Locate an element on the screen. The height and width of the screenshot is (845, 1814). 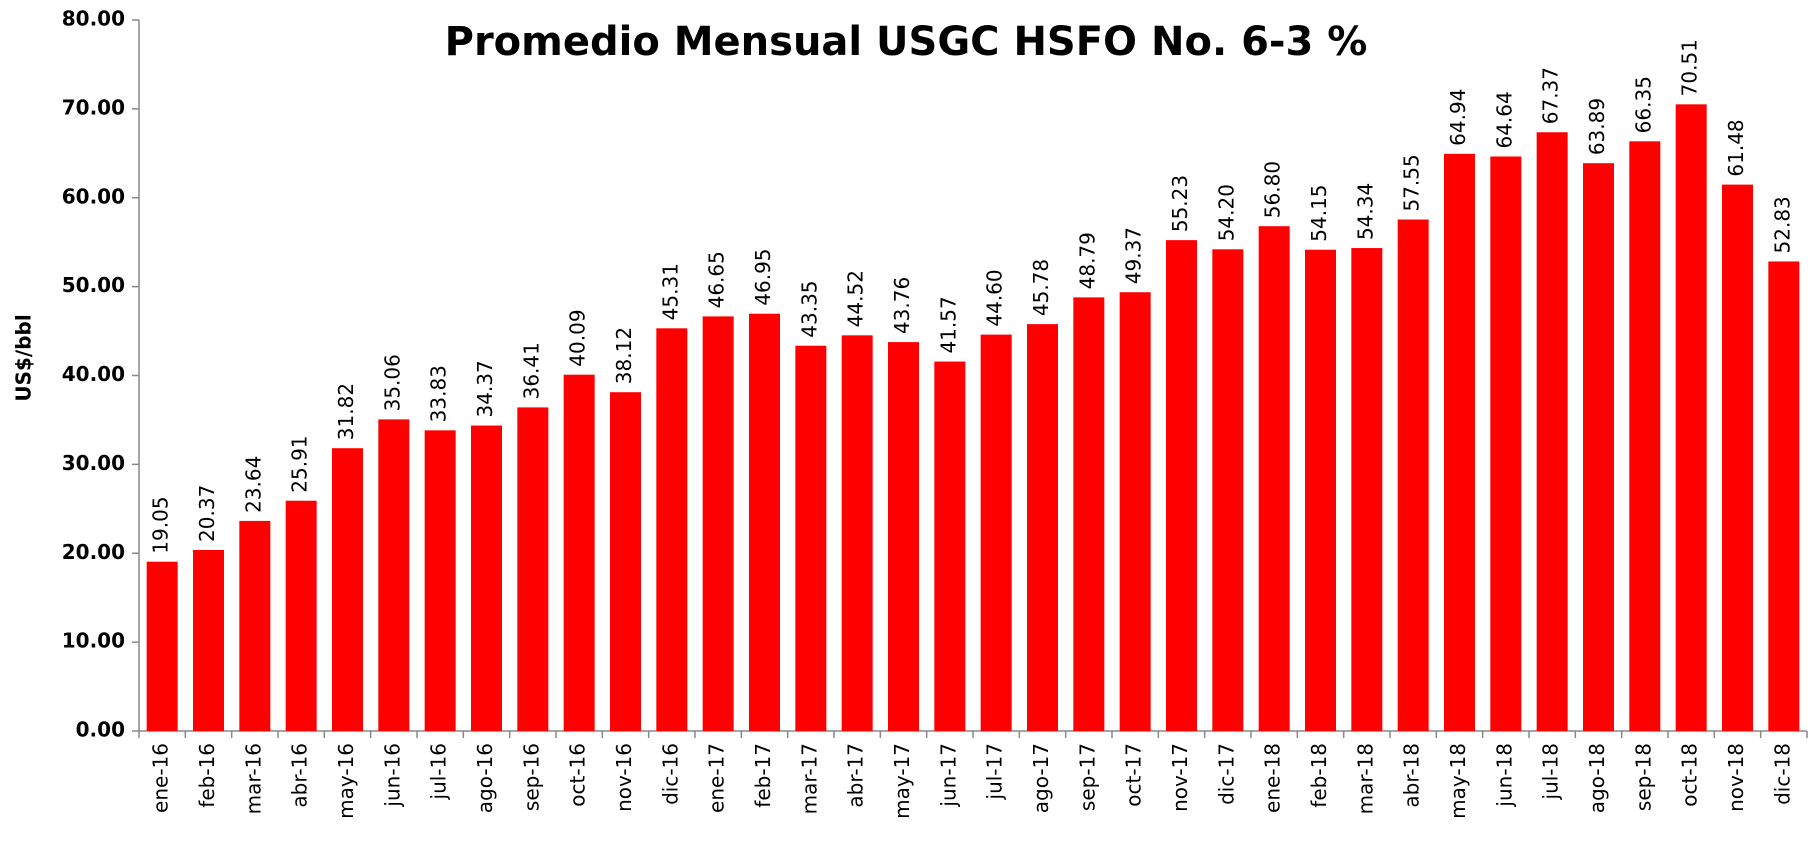
x-tick-label: abr-18 is located at coordinates (1412, 775).